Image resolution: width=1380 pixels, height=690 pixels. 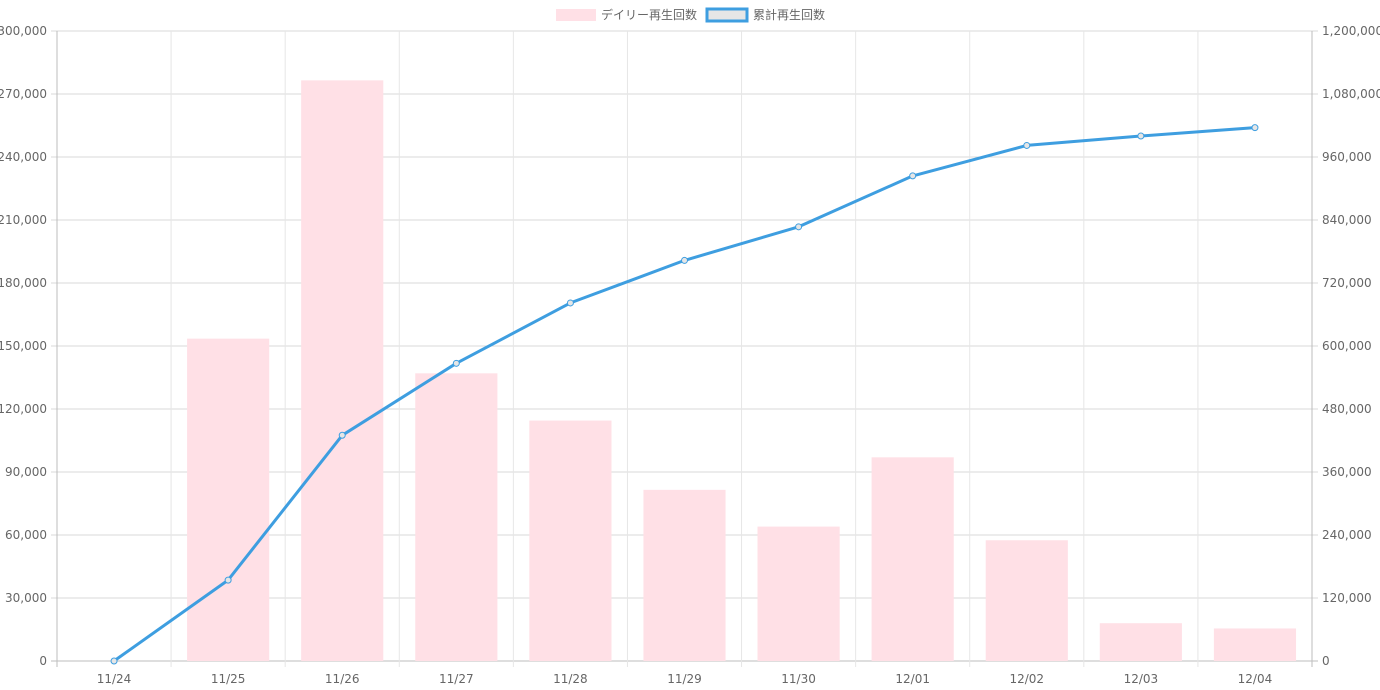 What do you see at coordinates (1026, 679) in the screenshot?
I see `x-tick-label: 12/02` at bounding box center [1026, 679].